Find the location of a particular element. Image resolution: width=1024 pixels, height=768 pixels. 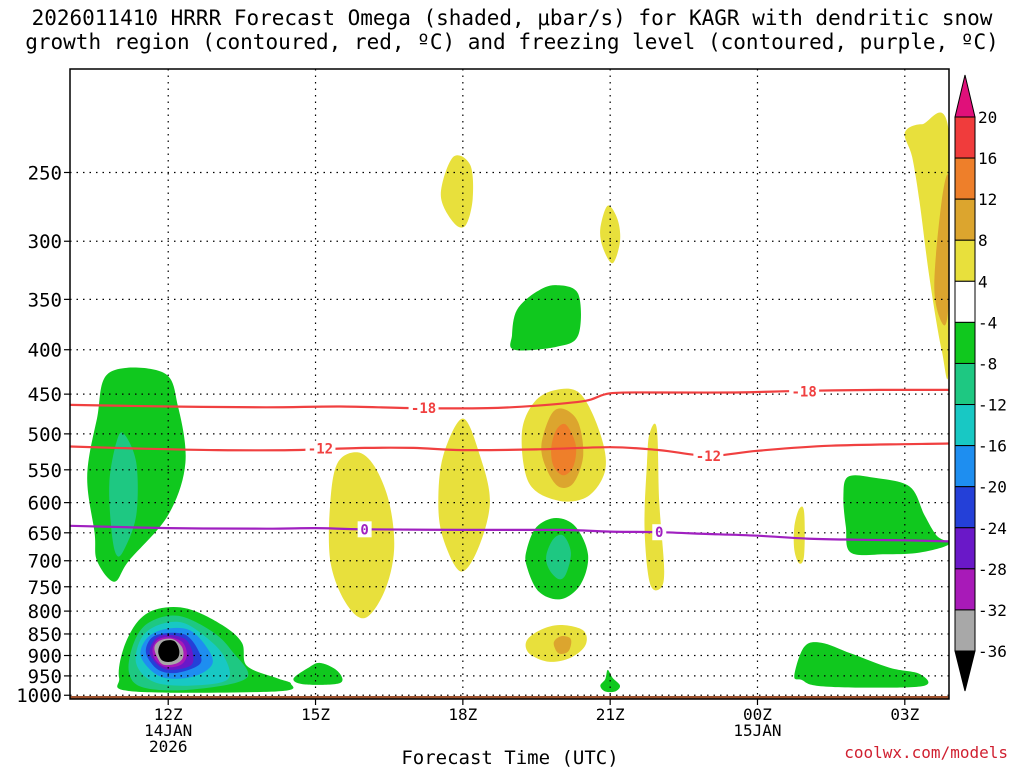

freezing-level-contour-0-label-1: 0 is located at coordinates (659, 533).